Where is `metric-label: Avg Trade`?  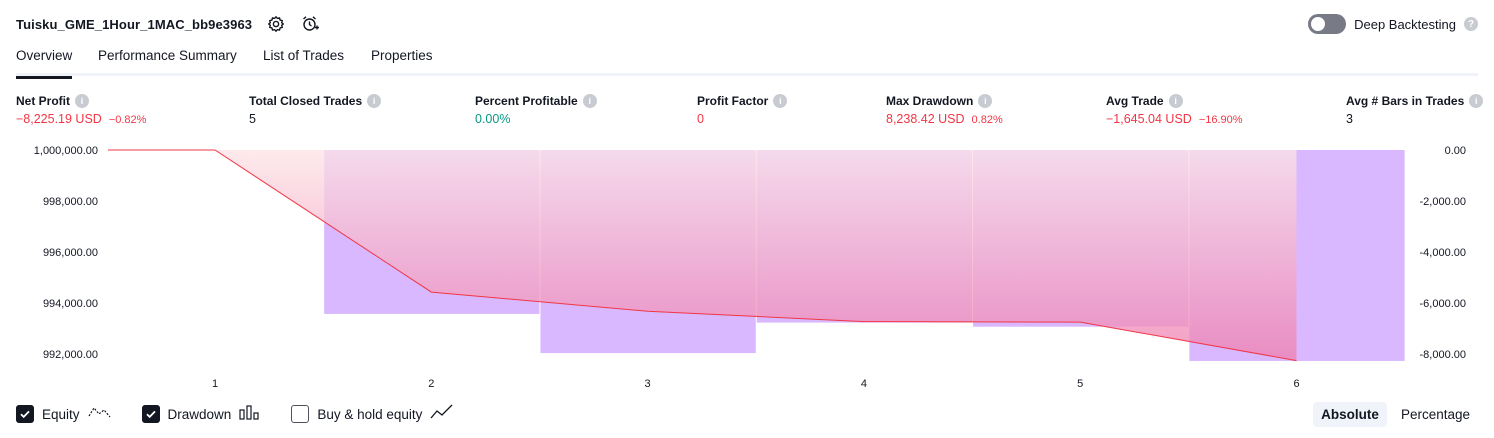 metric-label: Avg Trade is located at coordinates (1135, 101).